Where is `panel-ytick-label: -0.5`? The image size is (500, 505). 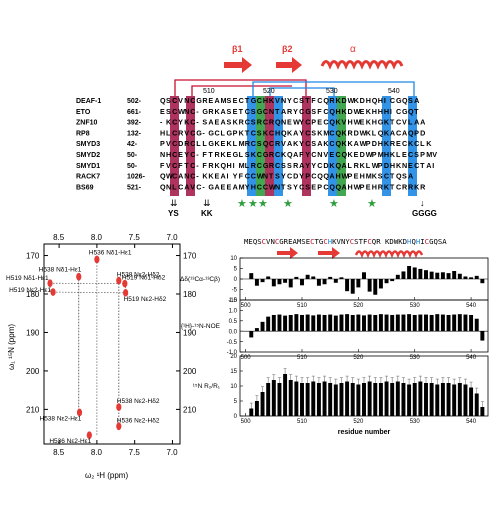 panel-ytick-label: -0.5 is located at coordinates (232, 343).